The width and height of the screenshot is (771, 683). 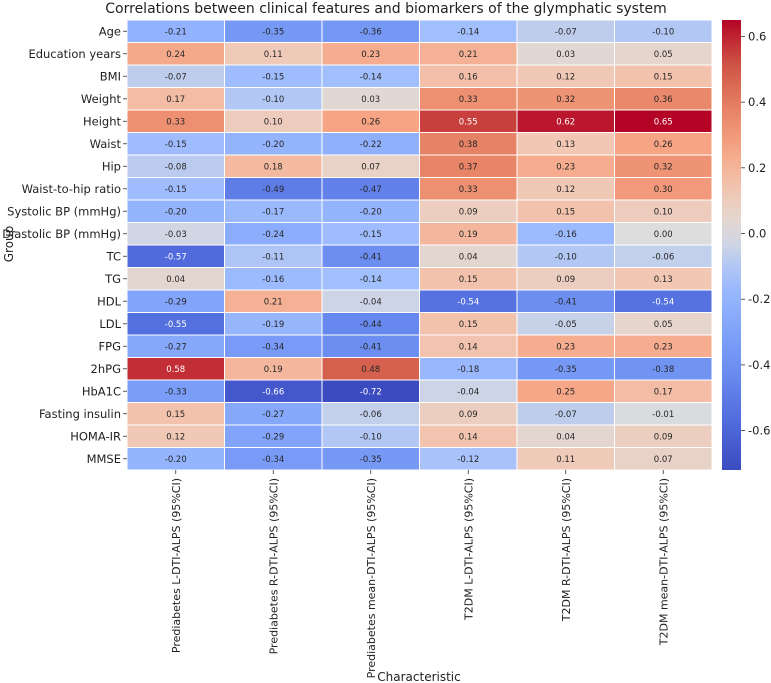 What do you see at coordinates (370, 370) in the screenshot?
I see `cell-value-label: 0.48` at bounding box center [370, 370].